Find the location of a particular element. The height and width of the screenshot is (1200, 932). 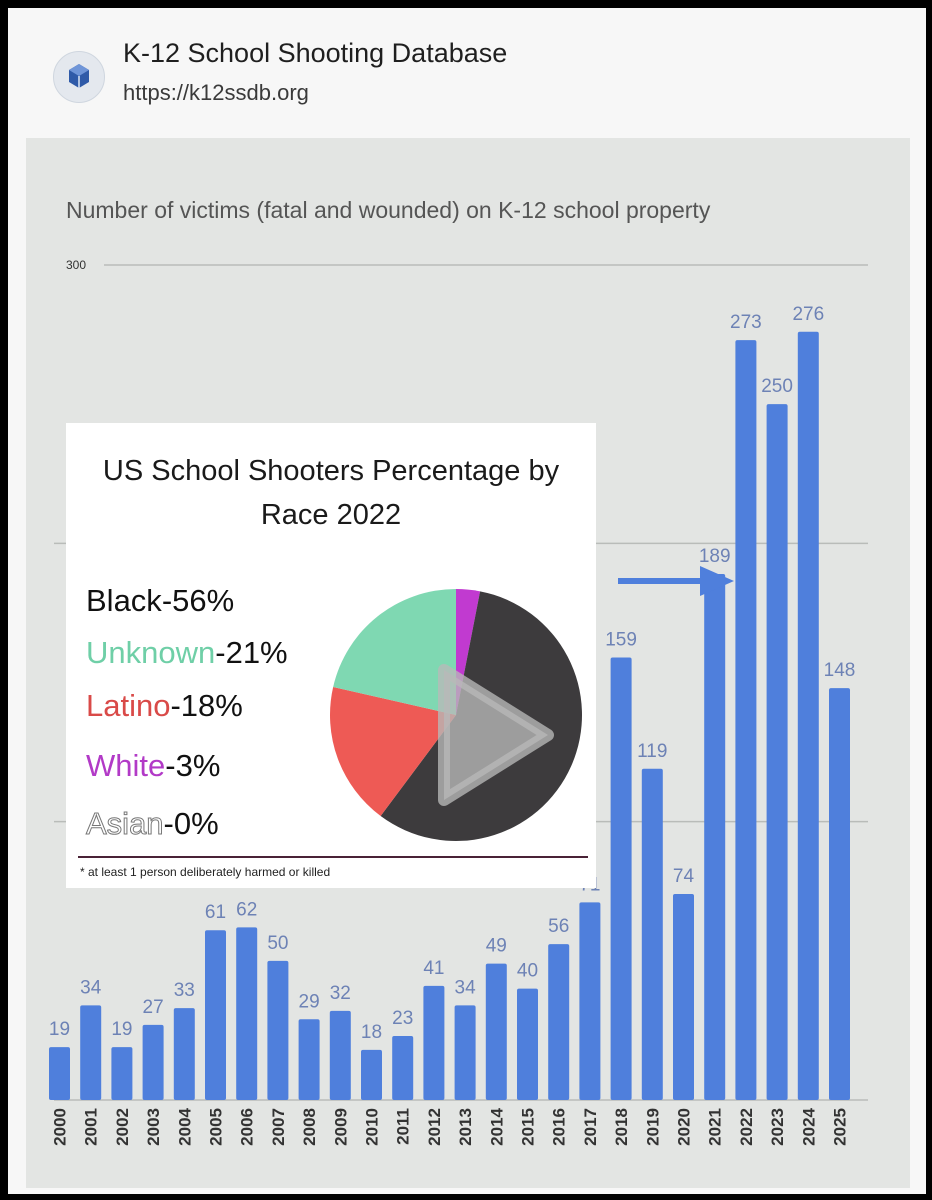

value-label: 50 is located at coordinates (277, 943).